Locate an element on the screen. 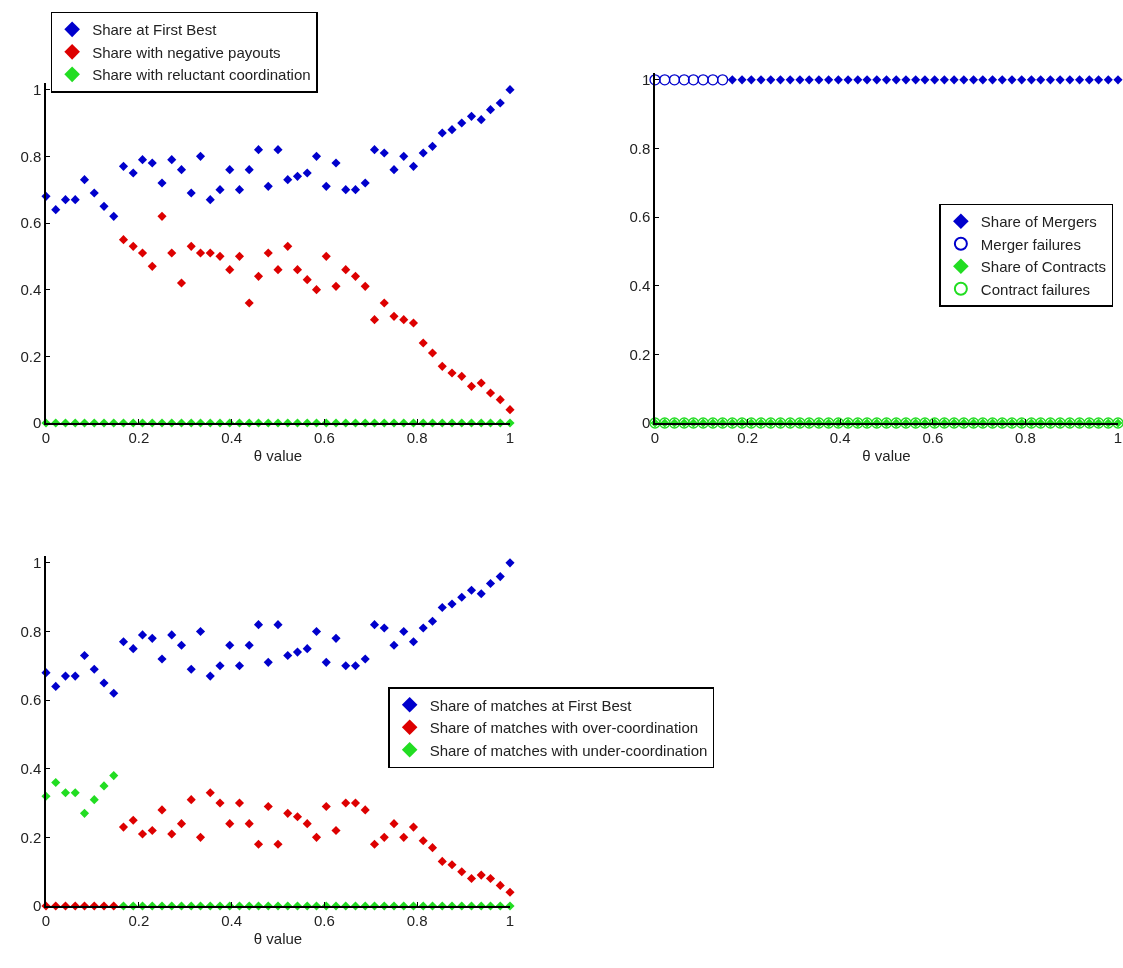  y-tick-label: 0 is located at coordinates (37, 906).